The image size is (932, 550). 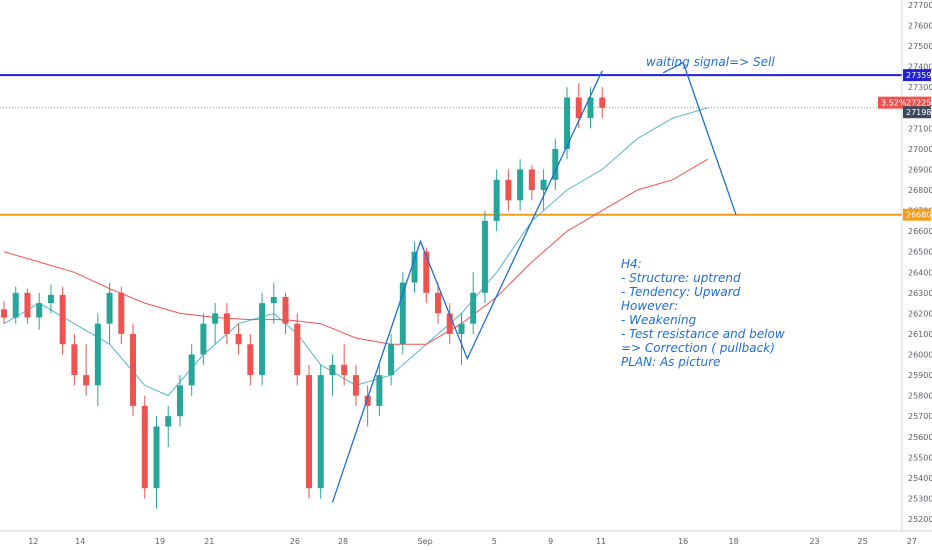 What do you see at coordinates (863, 541) in the screenshot?
I see `x-tick-label: 25` at bounding box center [863, 541].